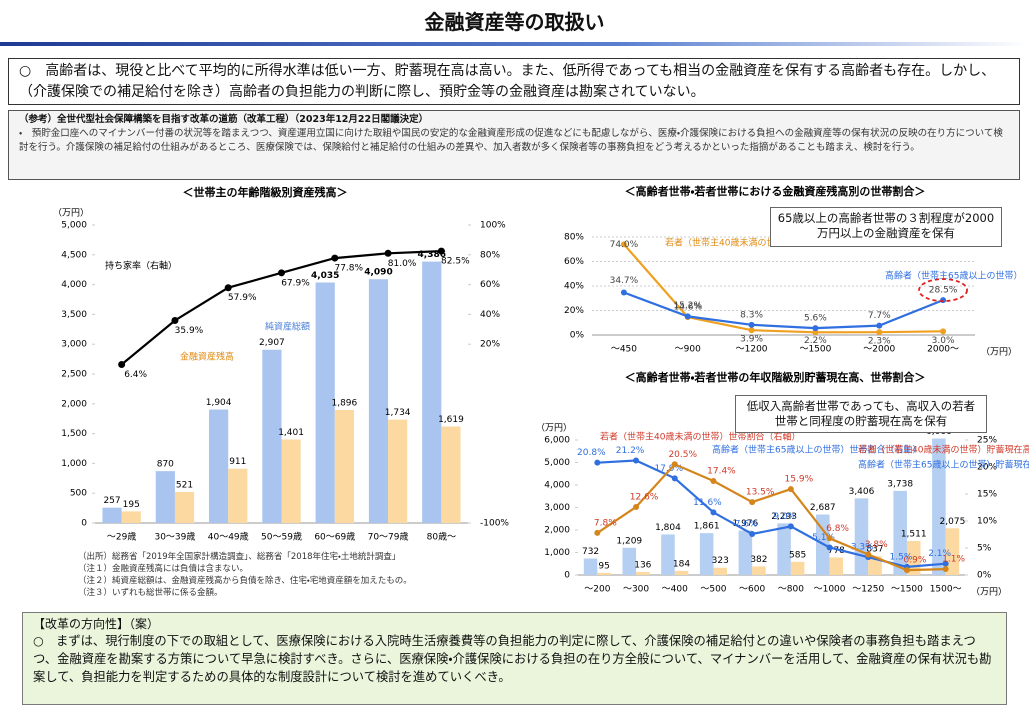  What do you see at coordinates (574, 238) in the screenshot?
I see `y-tick-label: 80%` at bounding box center [574, 238].